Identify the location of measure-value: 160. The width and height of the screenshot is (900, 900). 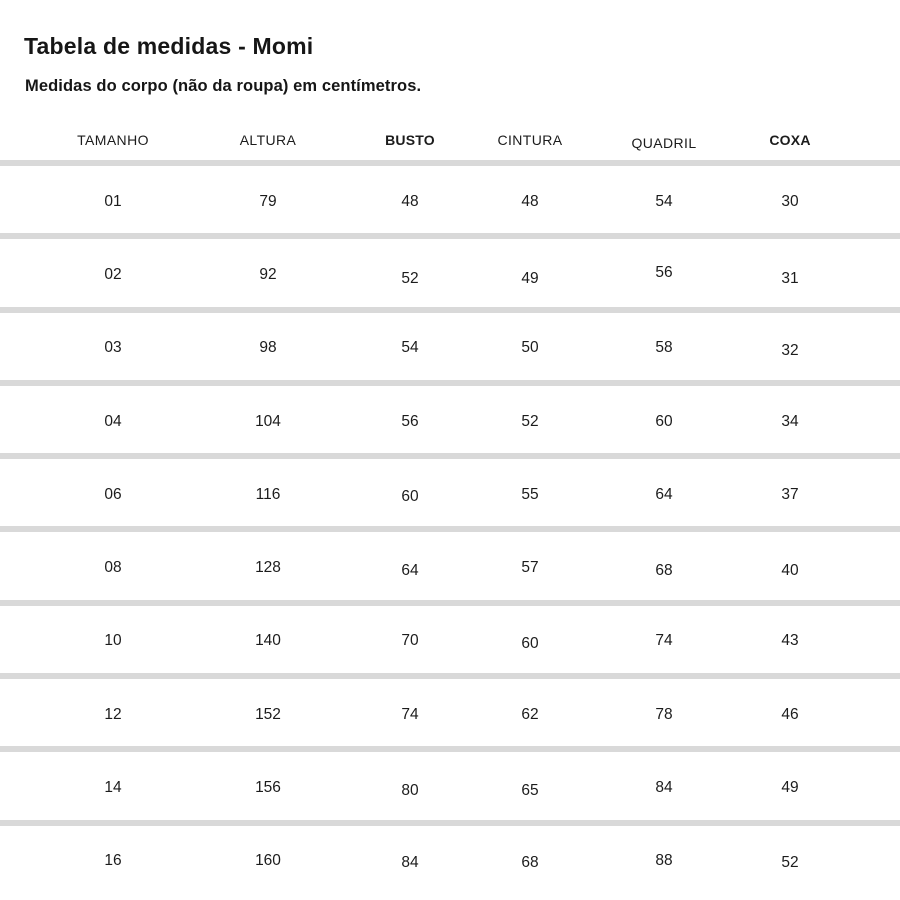
(268, 861).